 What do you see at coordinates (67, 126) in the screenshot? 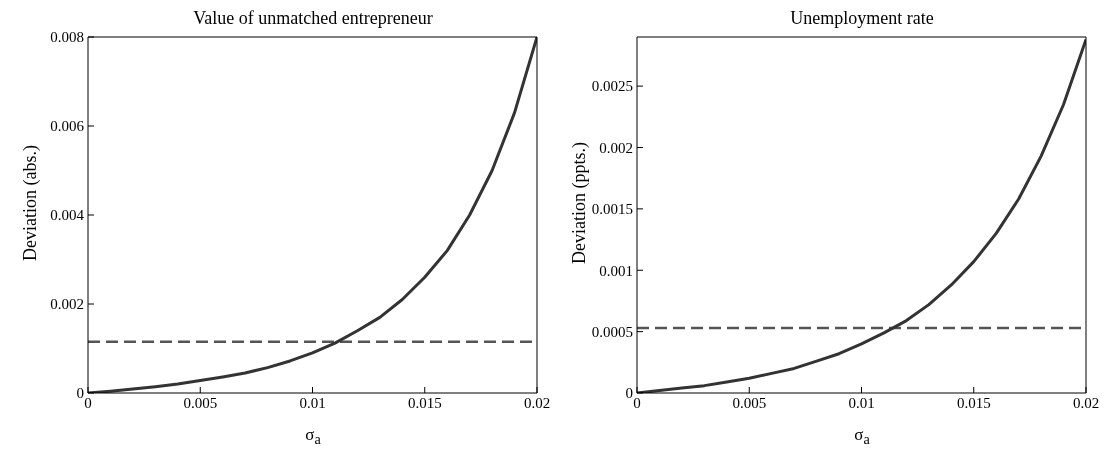
I see `y-tick-label: 0.006` at bounding box center [67, 126].